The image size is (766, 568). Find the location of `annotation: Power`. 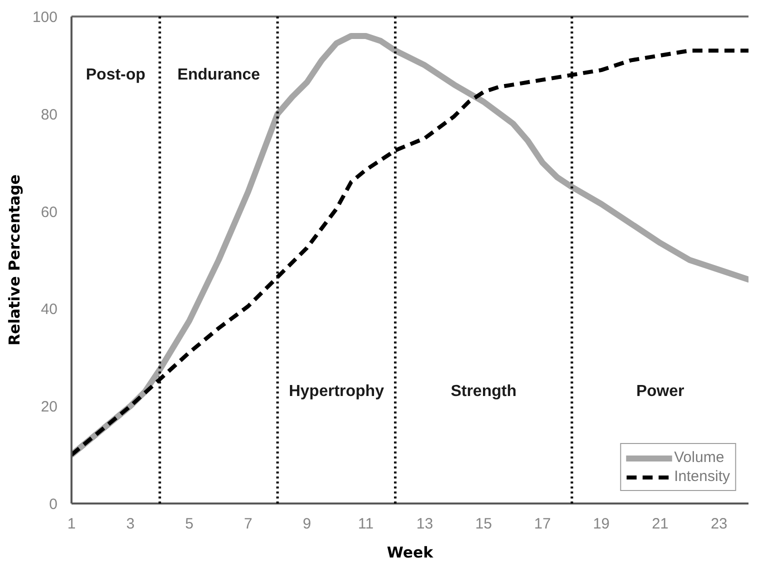

annotation: Power is located at coordinates (660, 391).